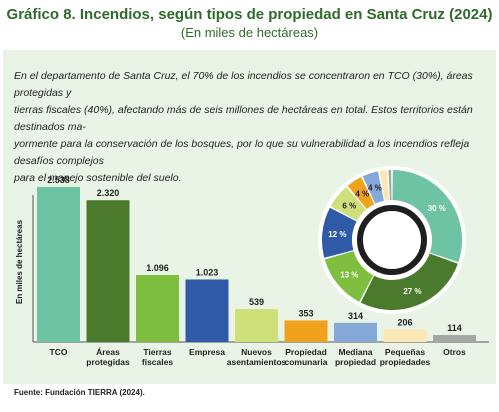  I want to click on category-label: Empresa, so click(207, 352).